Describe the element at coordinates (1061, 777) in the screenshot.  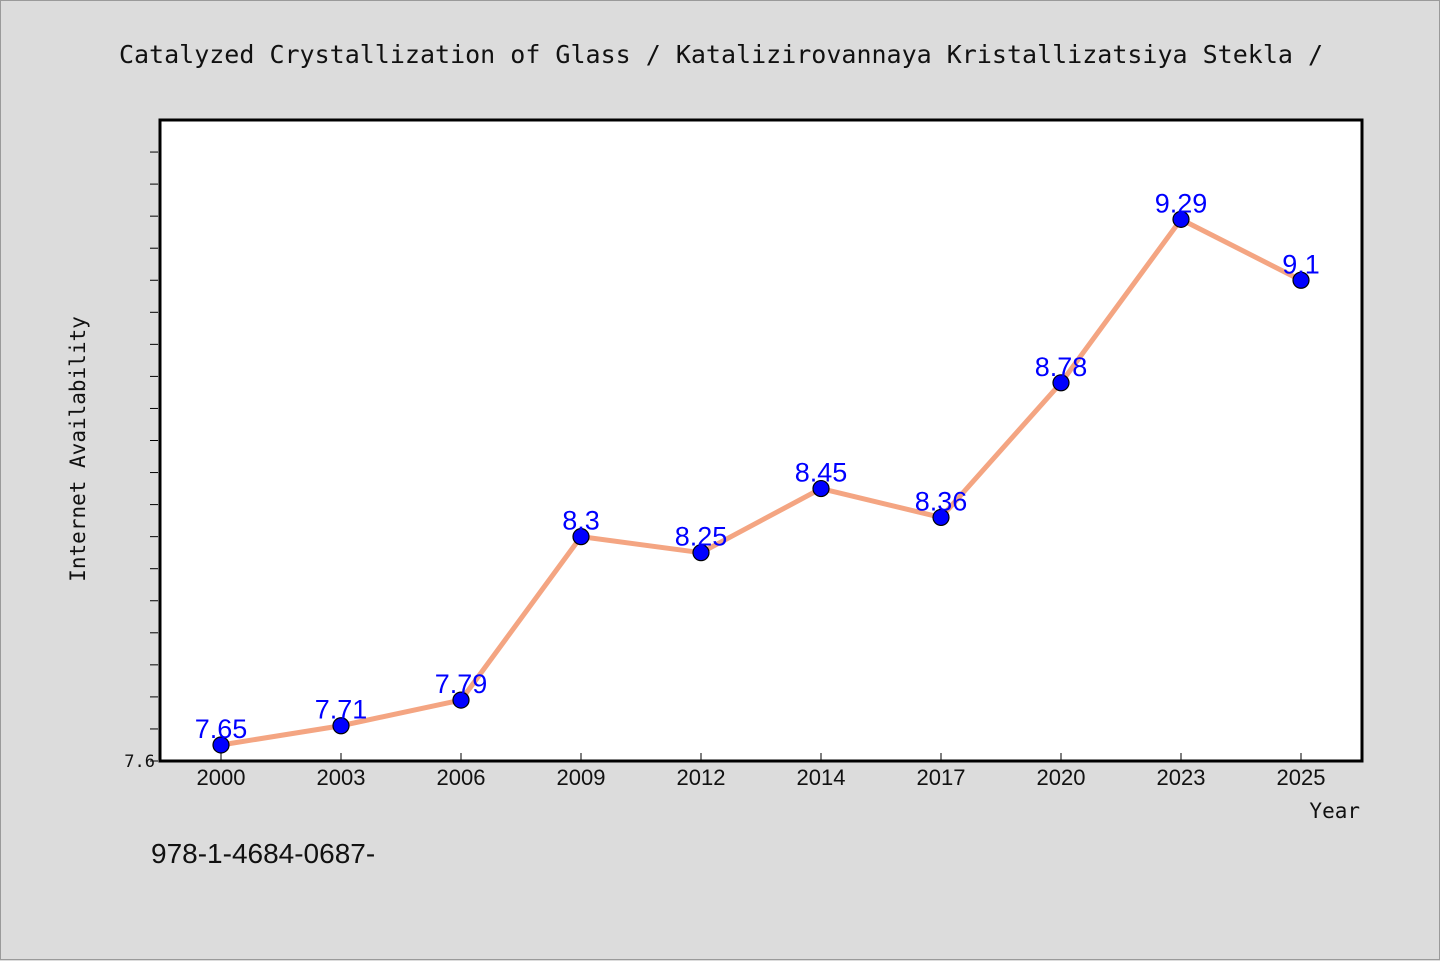
I see `x-tick-label: 2020` at that location.